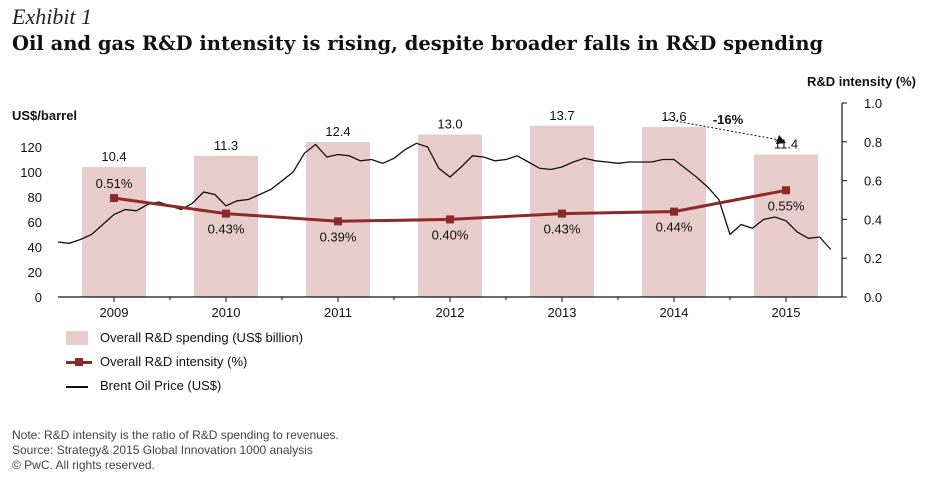 This screenshot has width=930, height=477. I want to click on intensity-label-2009: 0.51%, so click(114, 183).